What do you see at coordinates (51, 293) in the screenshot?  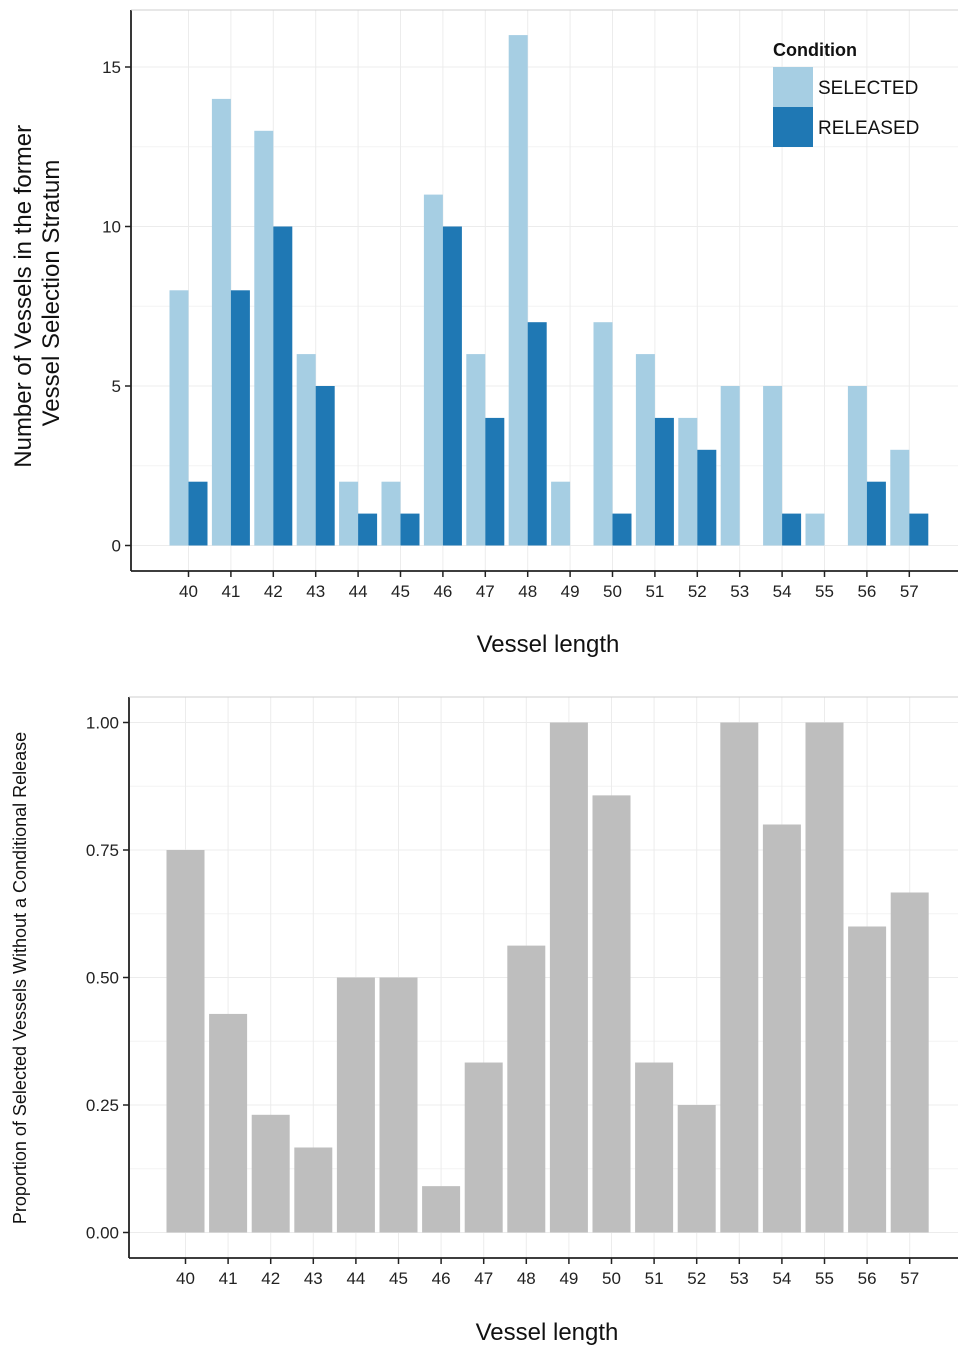 I see `vessel-count-y-axis-title-line-2: Vessel Selection Stratum` at bounding box center [51, 293].